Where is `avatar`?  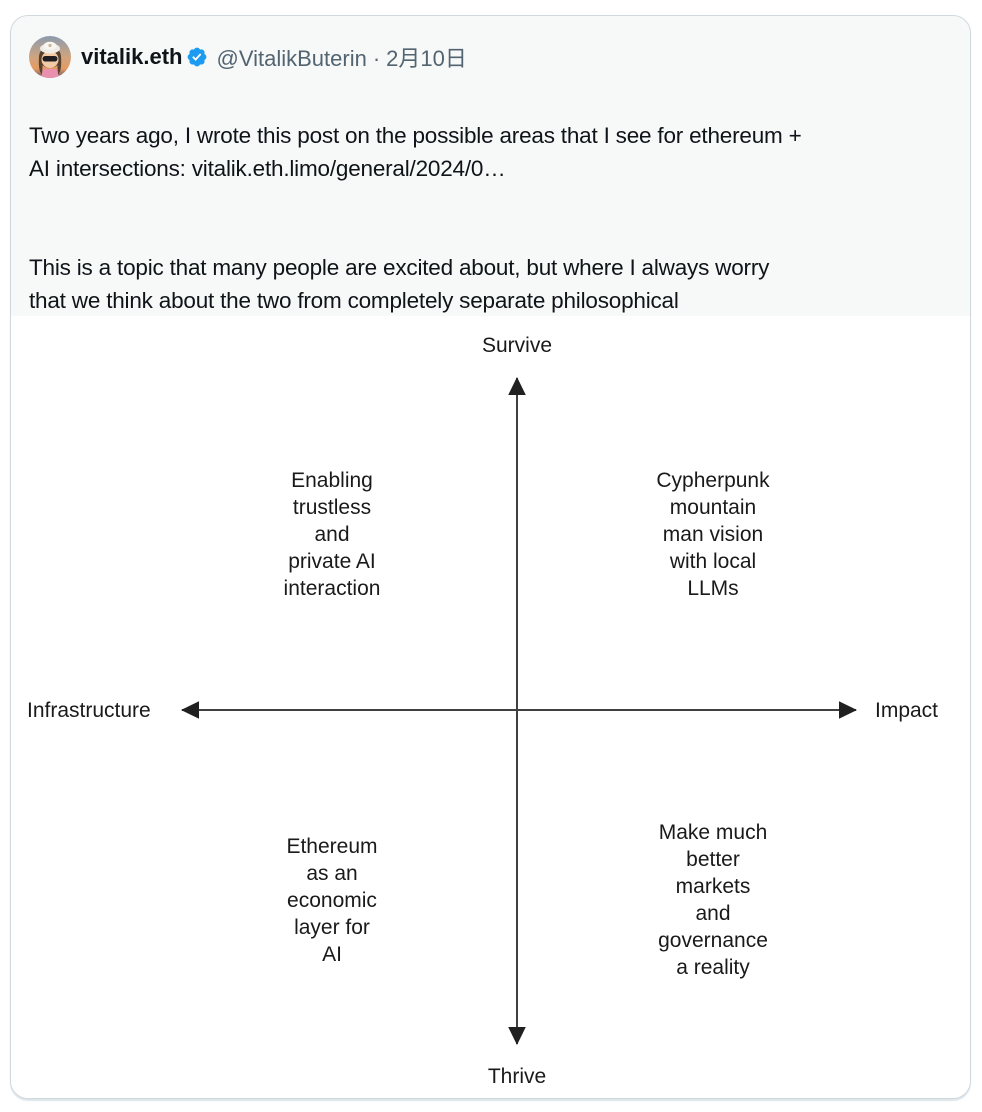
avatar is located at coordinates (50, 57).